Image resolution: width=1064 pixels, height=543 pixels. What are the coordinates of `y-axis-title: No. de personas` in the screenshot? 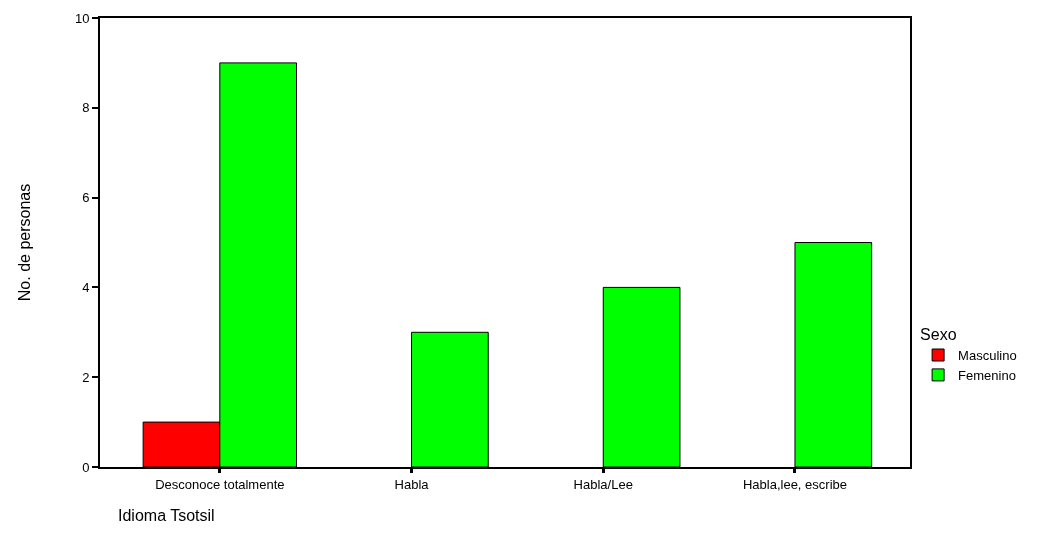 It's located at (25, 242).